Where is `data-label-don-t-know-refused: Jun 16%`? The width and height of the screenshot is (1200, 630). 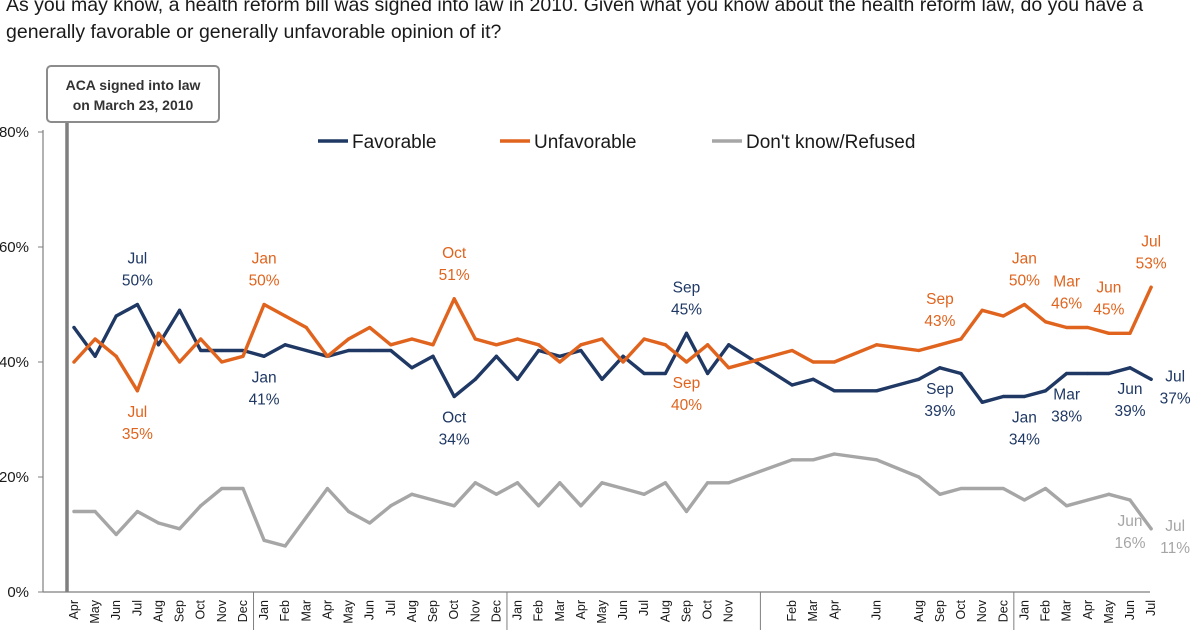
data-label-don-t-know-refused: Jun 16% is located at coordinates (1129, 532).